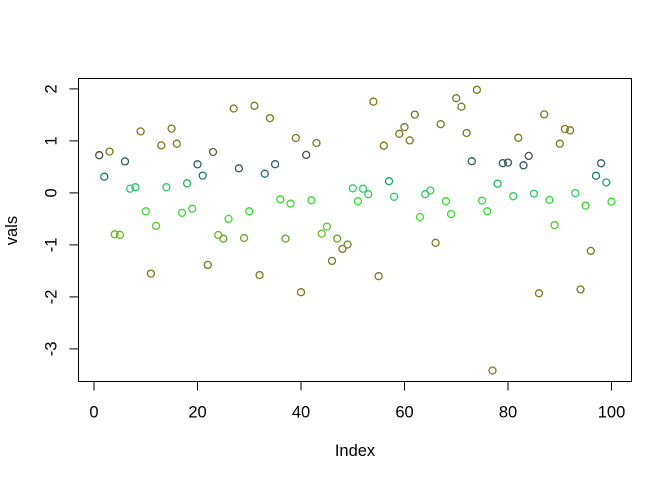 Image resolution: width=672 pixels, height=485 pixels. What do you see at coordinates (12, 230) in the screenshot?
I see `svg-text: vals` at bounding box center [12, 230].